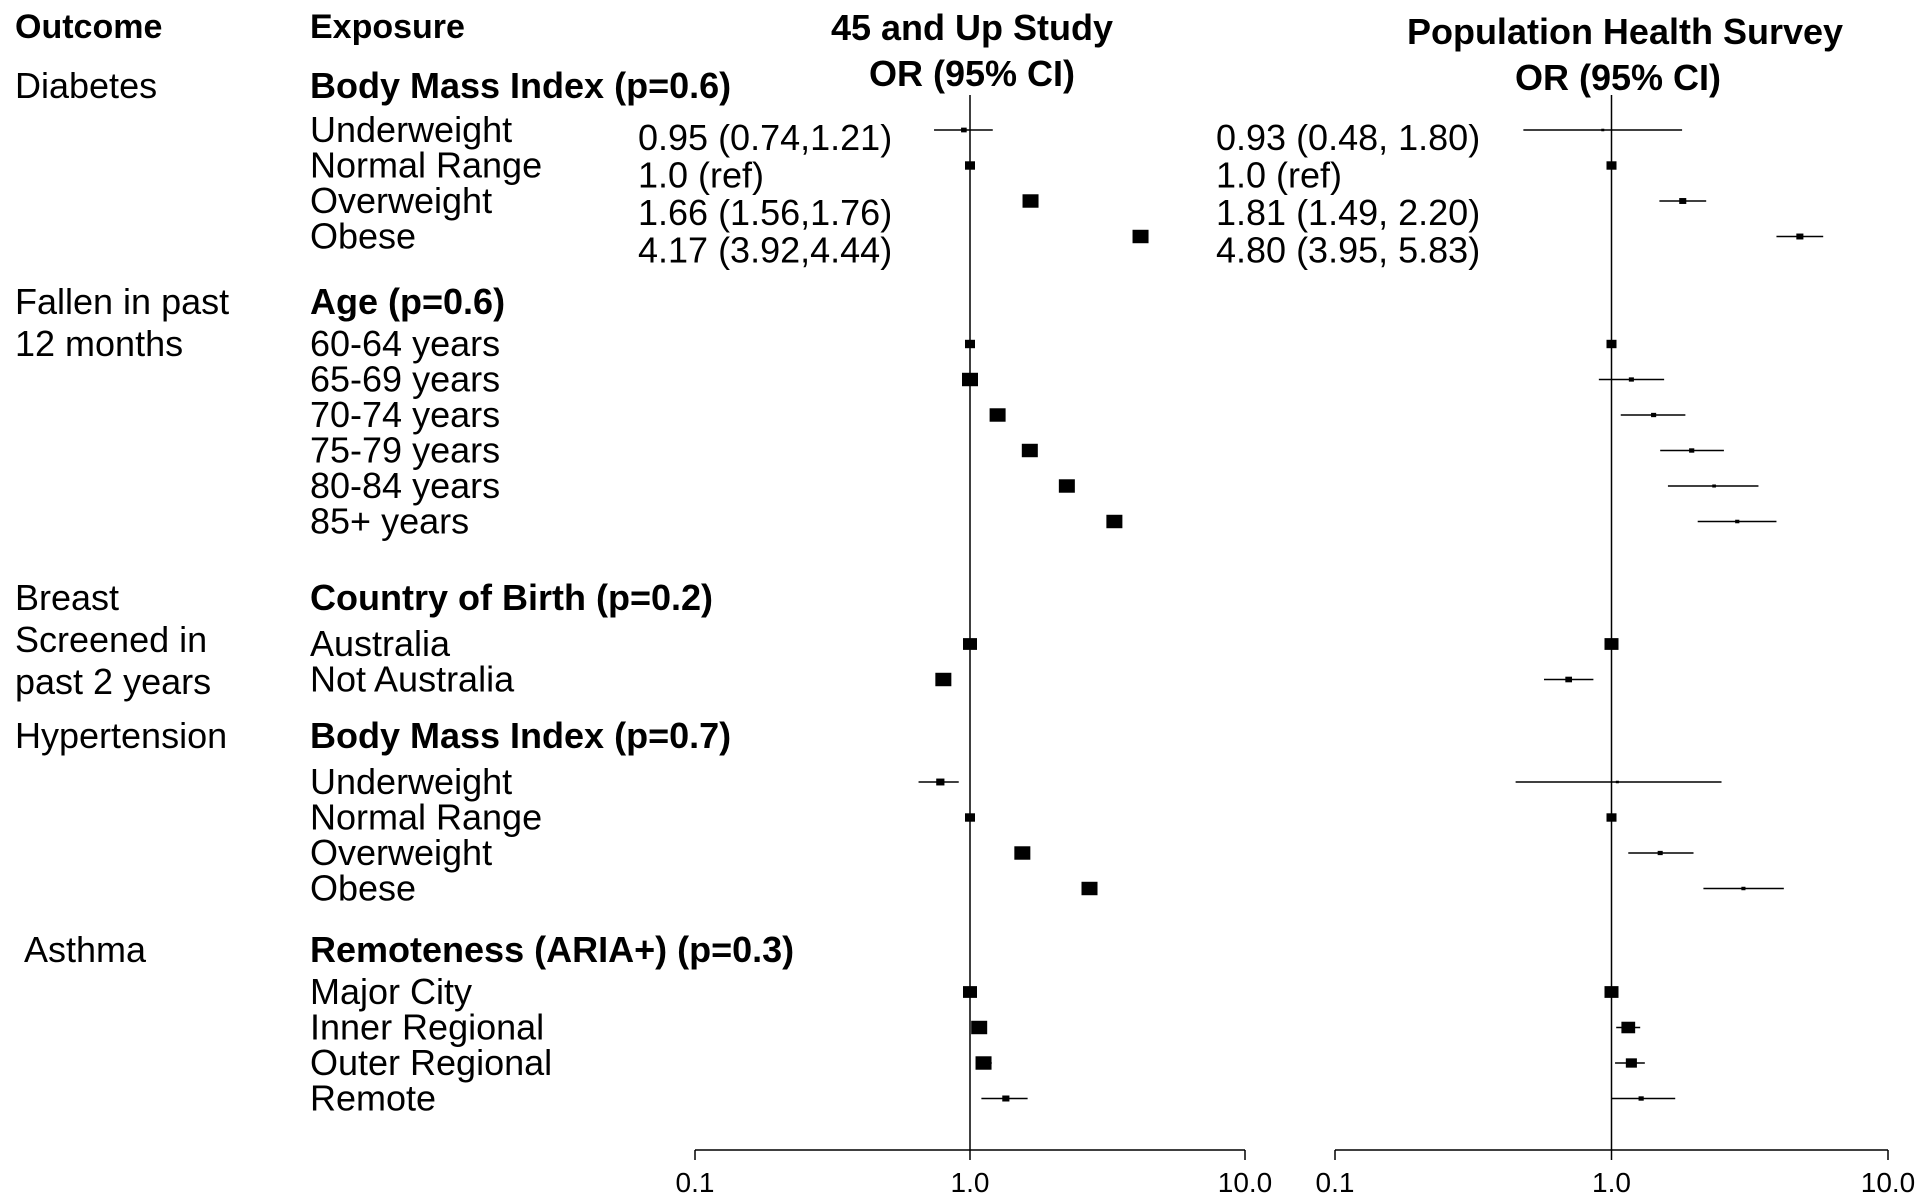 The image size is (1923, 1195). What do you see at coordinates (405, 343) in the screenshot?
I see `row-label: 60-64 years` at bounding box center [405, 343].